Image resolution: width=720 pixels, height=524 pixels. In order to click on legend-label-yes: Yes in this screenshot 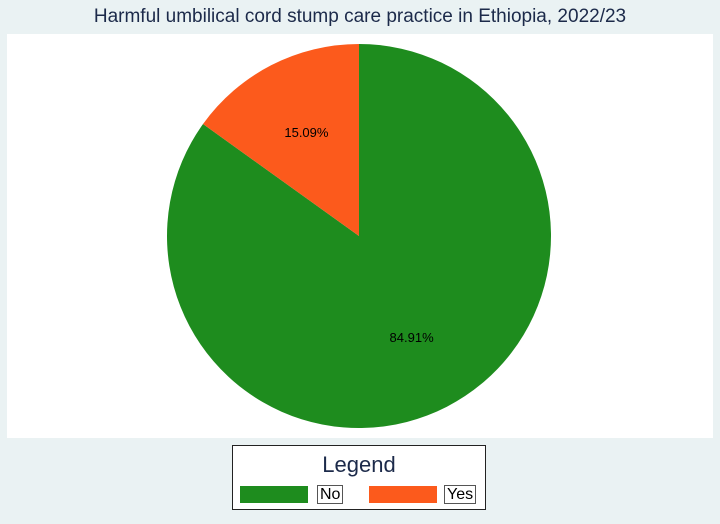, I will do `click(460, 494)`.